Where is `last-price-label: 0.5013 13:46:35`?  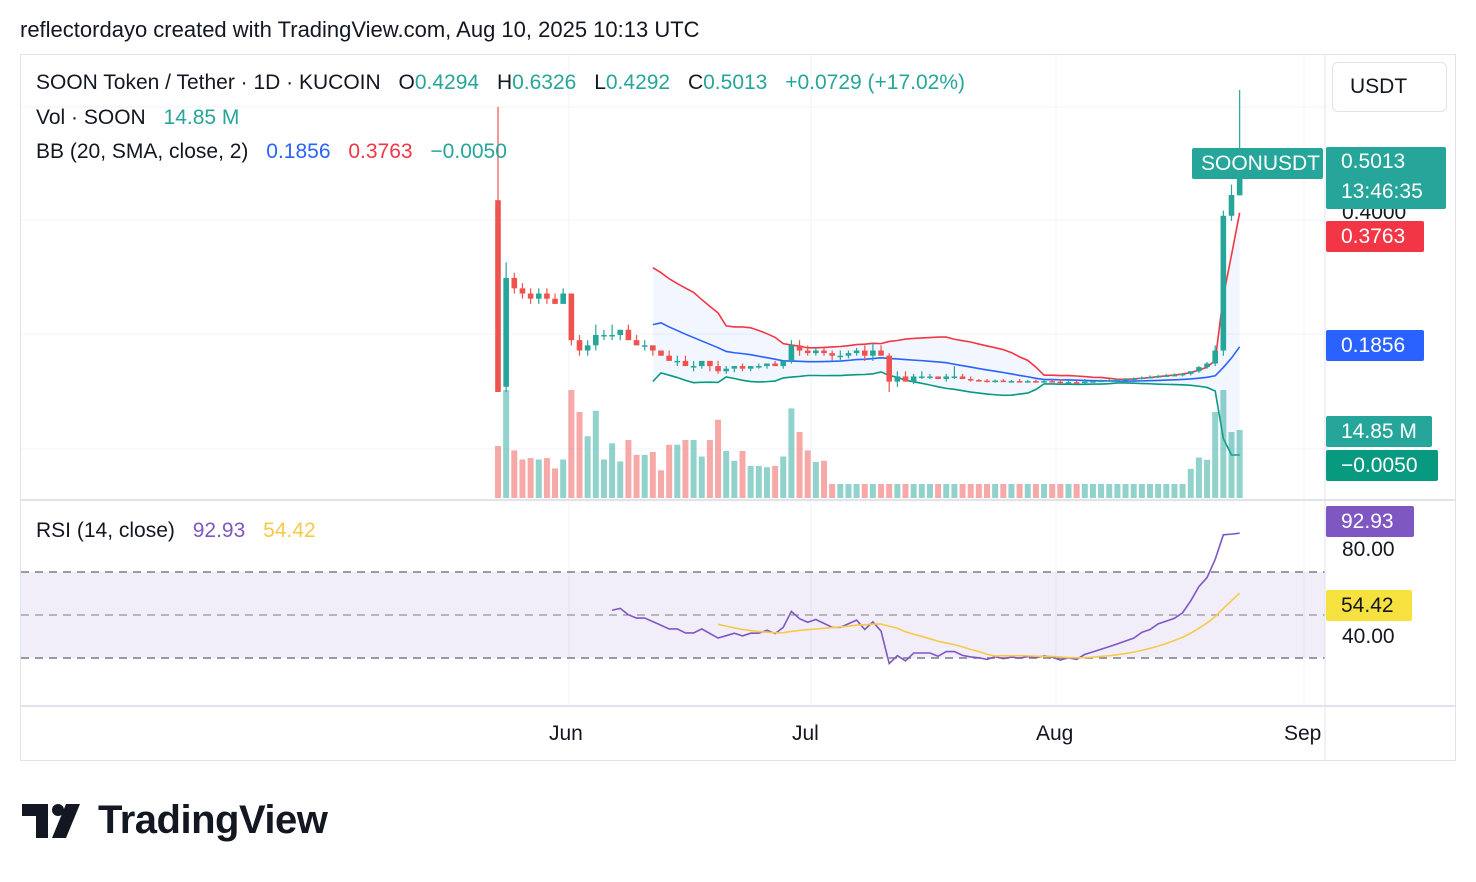
last-price-label: 0.5013 13:46:35 is located at coordinates (1386, 178).